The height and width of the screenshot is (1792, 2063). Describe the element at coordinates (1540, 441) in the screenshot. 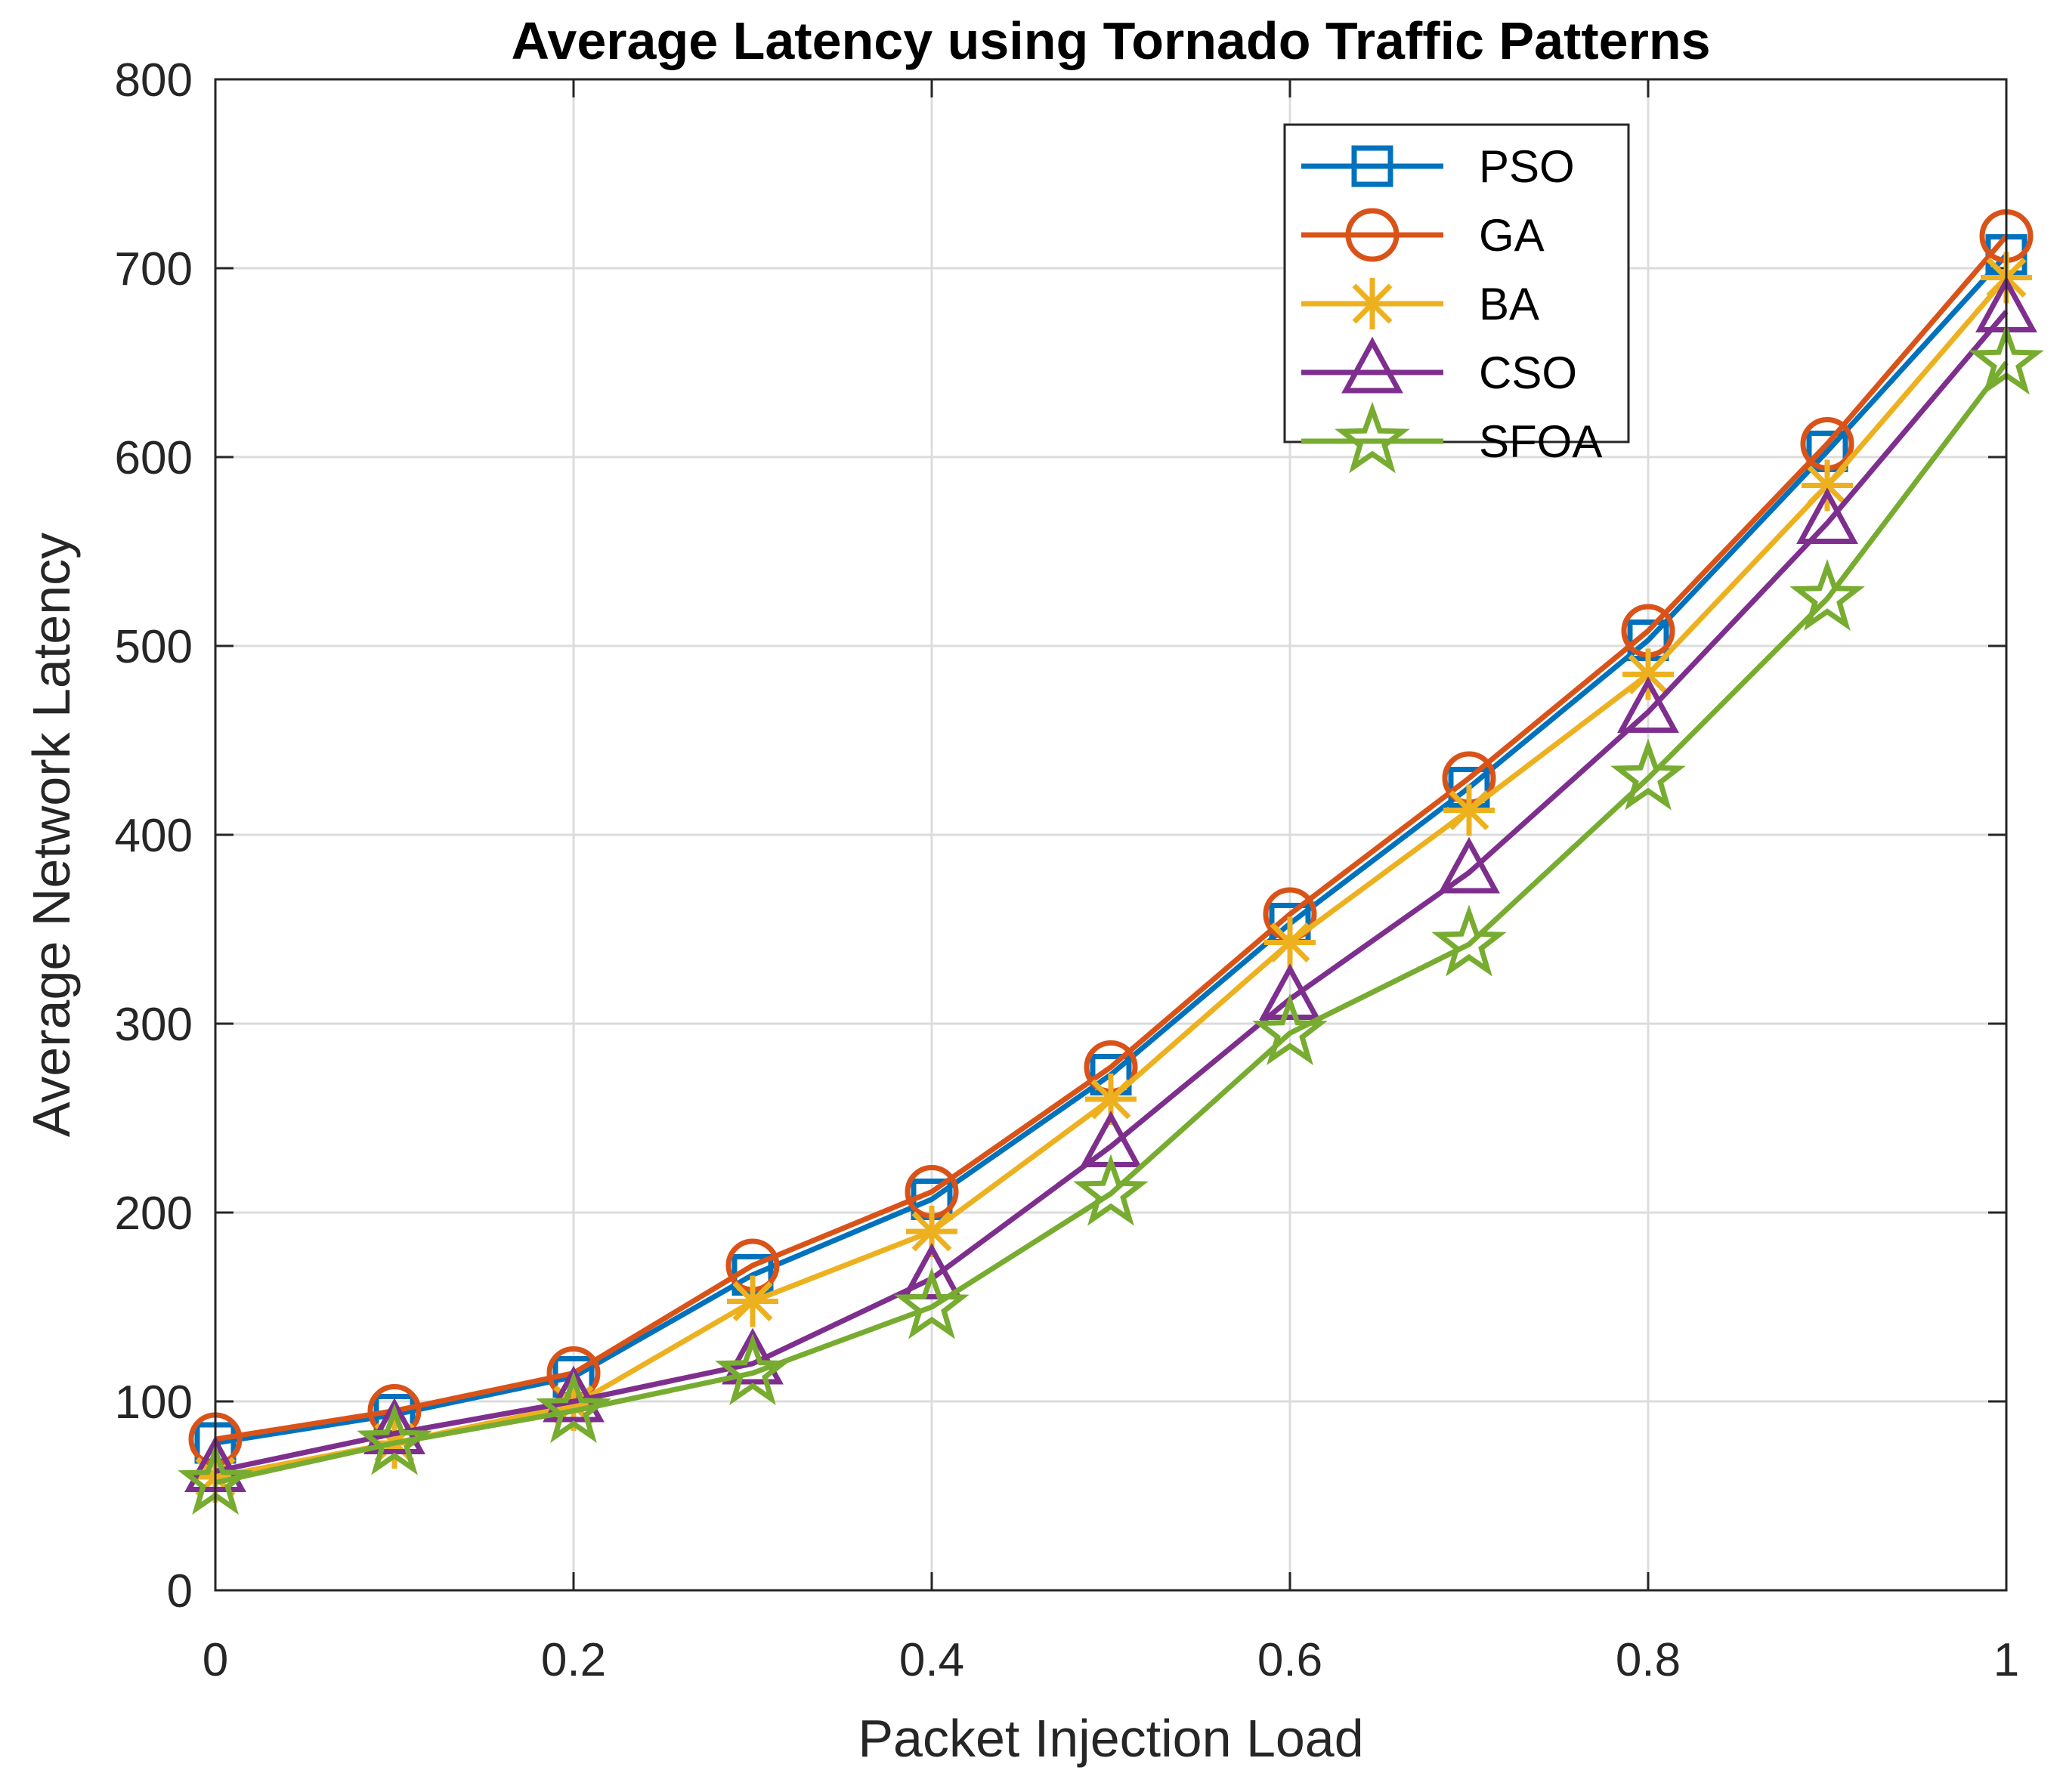

I see `legend-label-sfoa: SFOA` at that location.